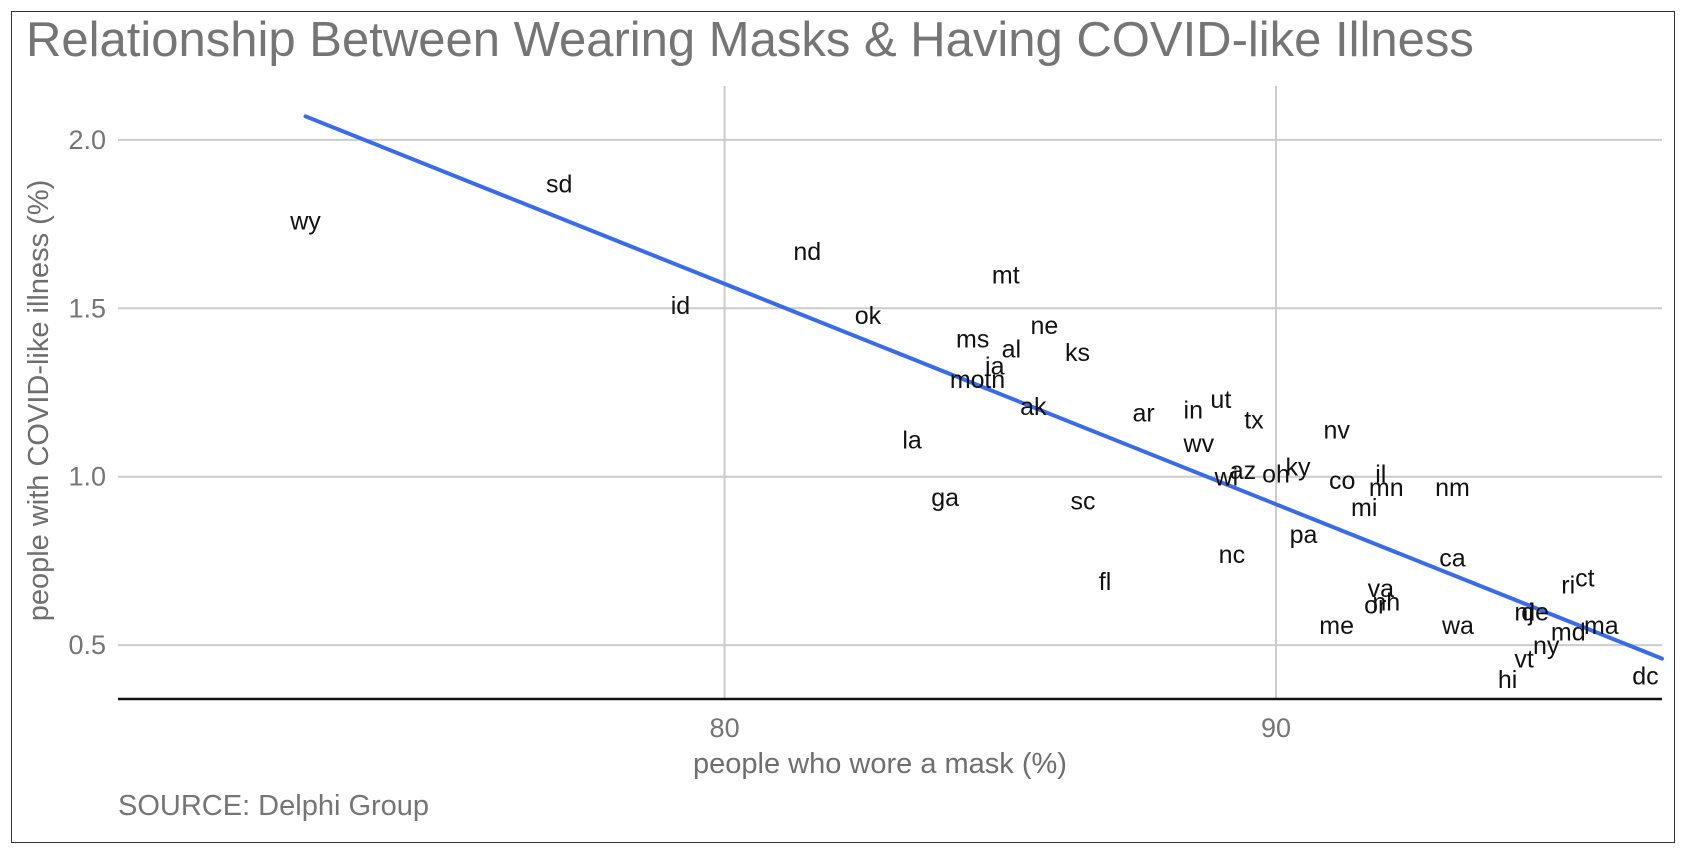 This screenshot has height=854, width=1686. Describe the element at coordinates (1006, 276) in the screenshot. I see `point-label-mt: mt` at that location.